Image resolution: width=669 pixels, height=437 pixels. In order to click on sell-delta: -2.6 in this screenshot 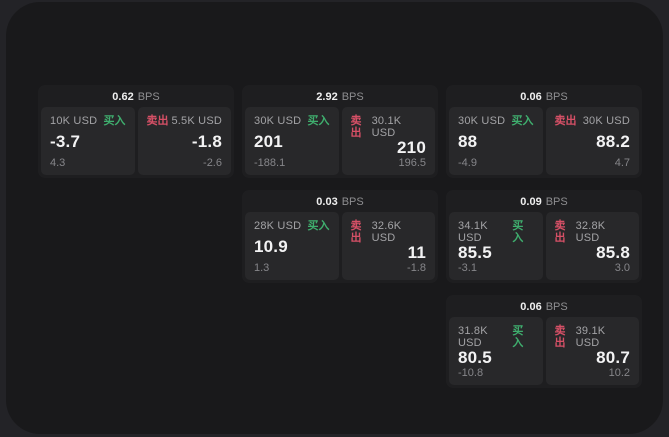, I will do `click(212, 163)`.